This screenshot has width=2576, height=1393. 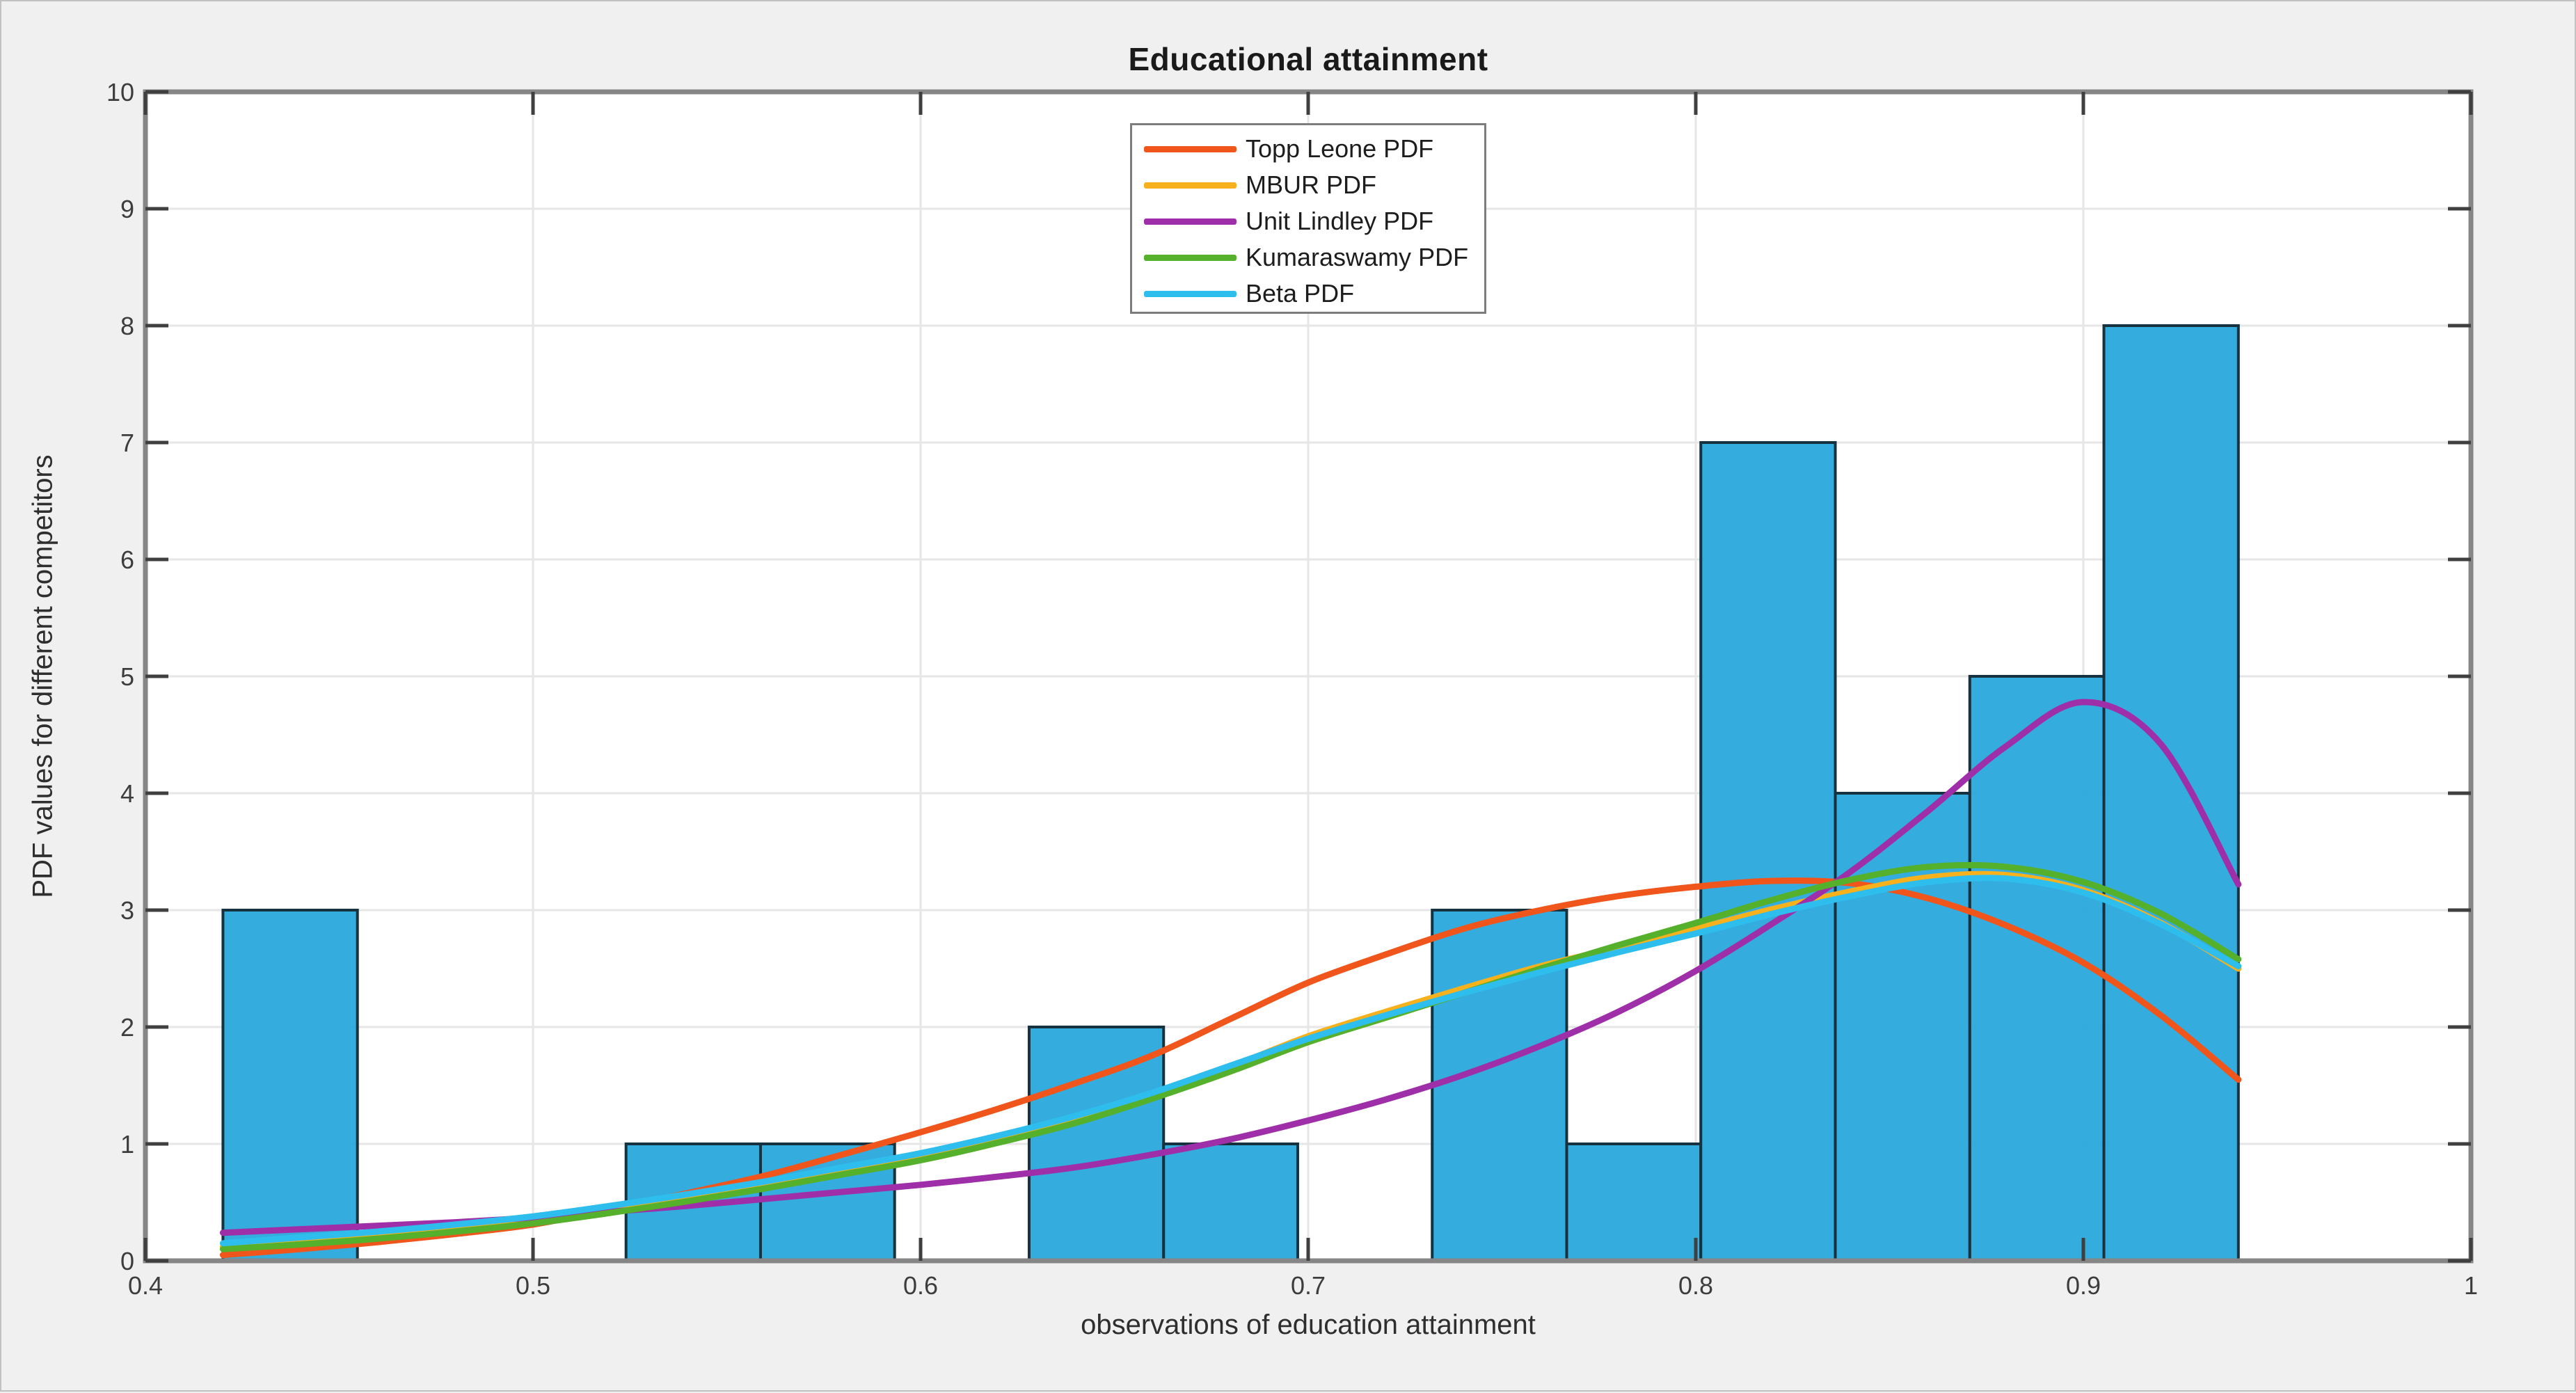 What do you see at coordinates (127, 209) in the screenshot?
I see `y-tick-label: 9` at bounding box center [127, 209].